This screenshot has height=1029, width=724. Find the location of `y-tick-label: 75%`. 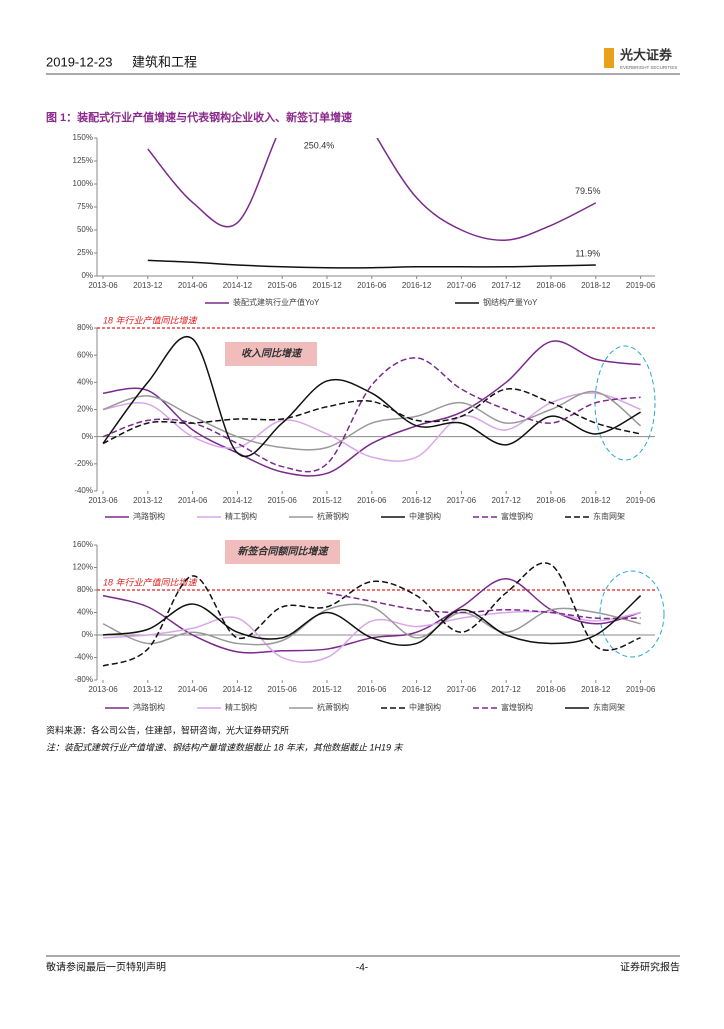

y-tick-label: 75% is located at coordinates (85, 206).